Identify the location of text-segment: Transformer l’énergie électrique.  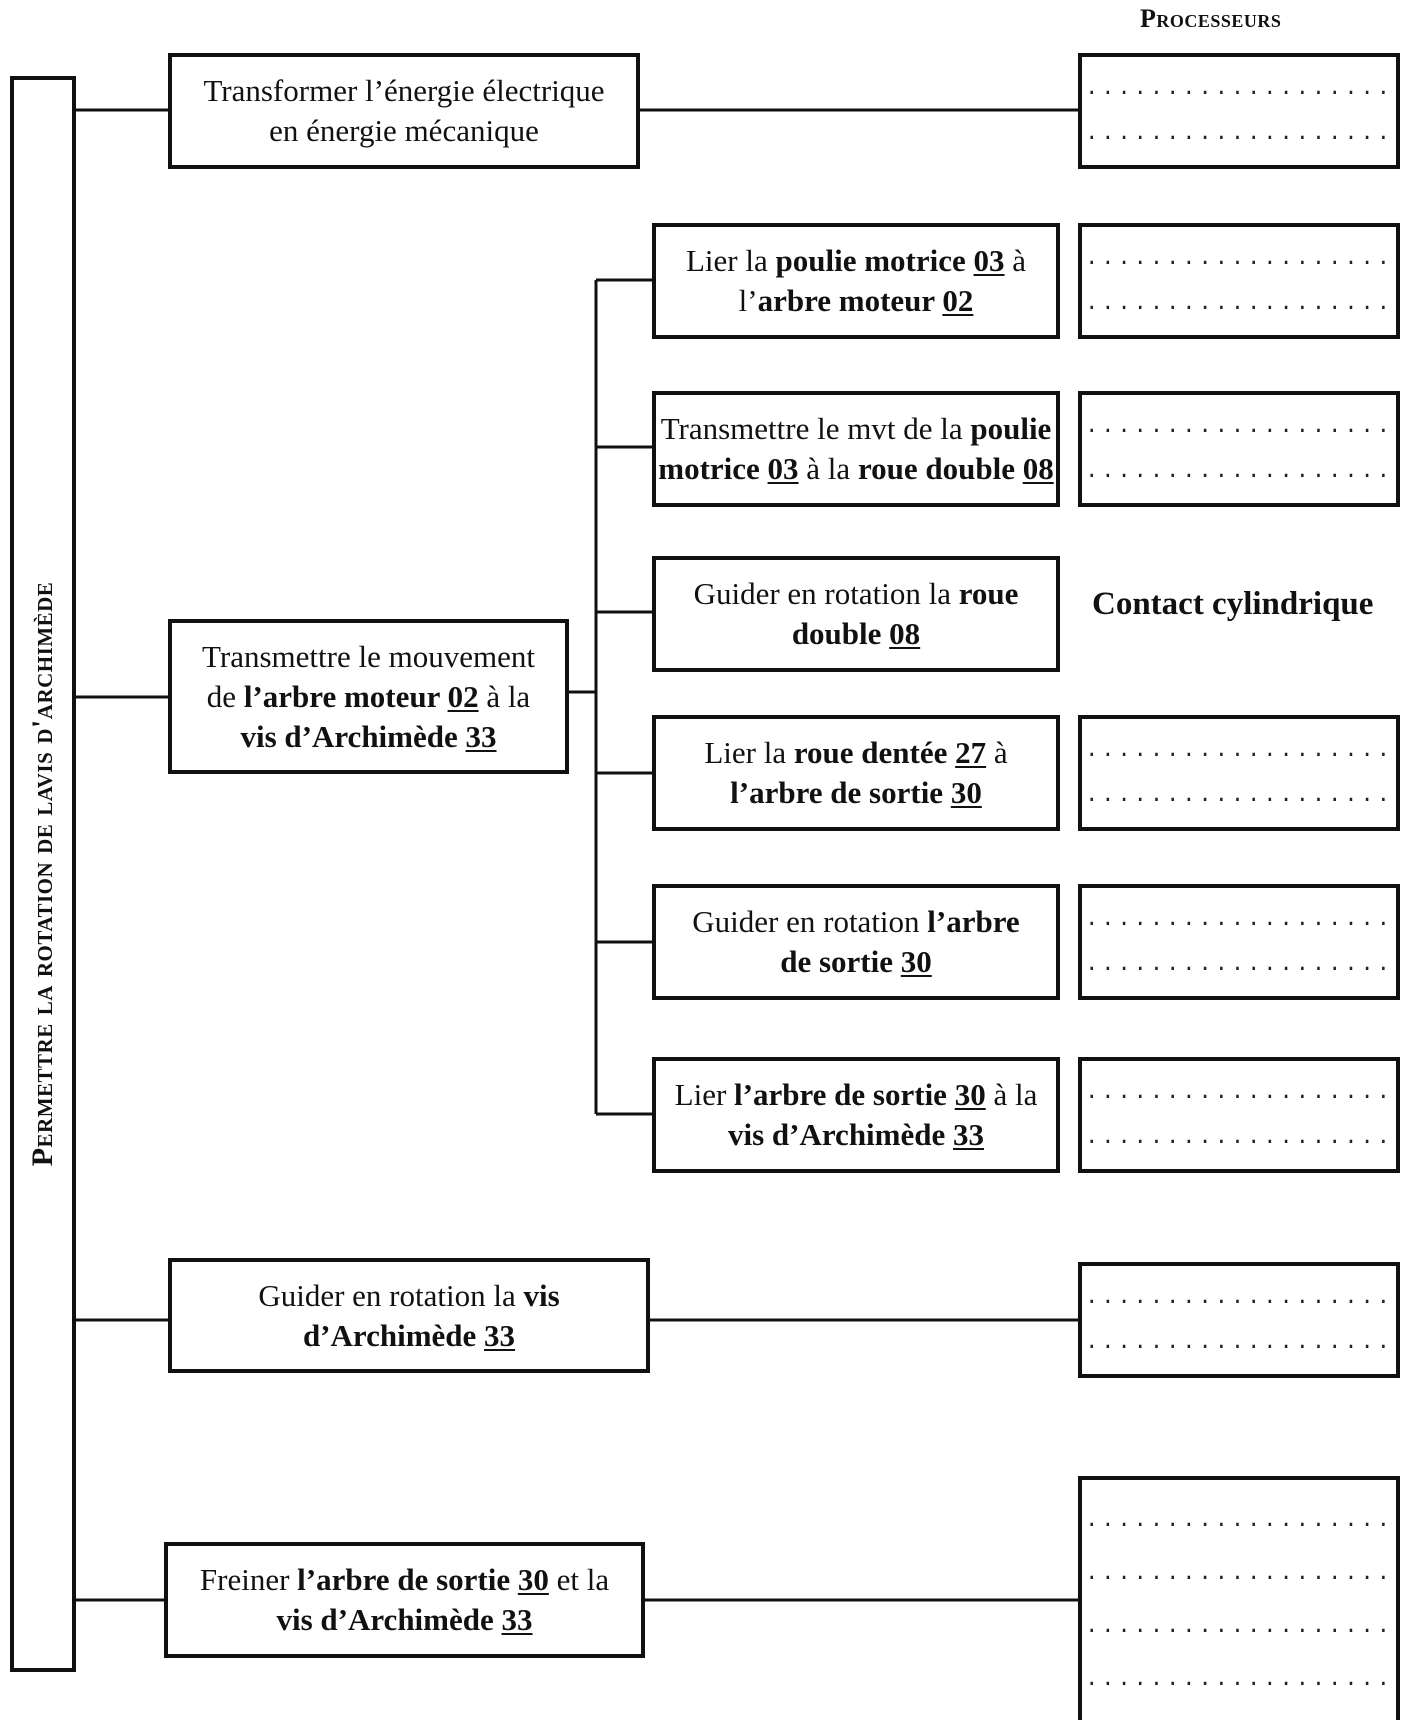
(404, 90).